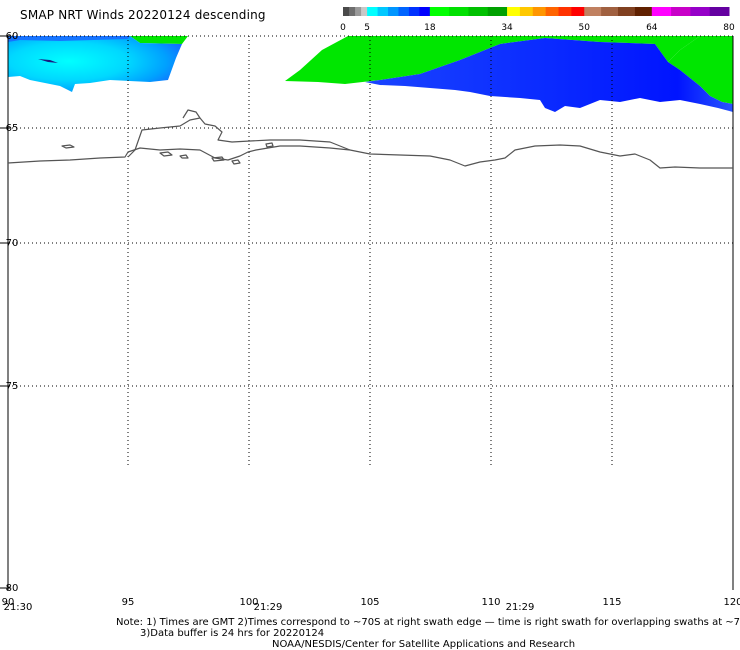 The height and width of the screenshot is (650, 740). I want to click on latitude-labels: -60 -65 -70 -75 -80, so click(10, 312).